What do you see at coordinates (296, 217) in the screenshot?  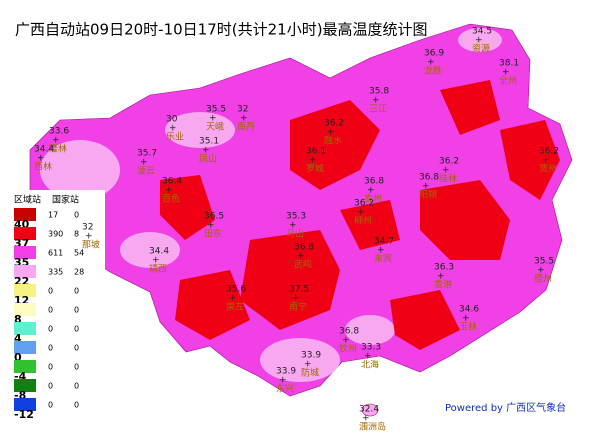 I see `station-value: 35.3` at bounding box center [296, 217].